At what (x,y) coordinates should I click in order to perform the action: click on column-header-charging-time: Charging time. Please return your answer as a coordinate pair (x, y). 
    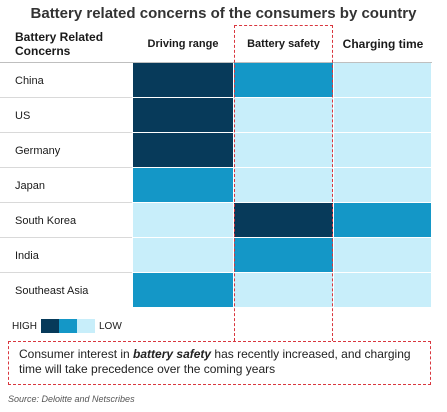
    Looking at the image, I should click on (383, 44).